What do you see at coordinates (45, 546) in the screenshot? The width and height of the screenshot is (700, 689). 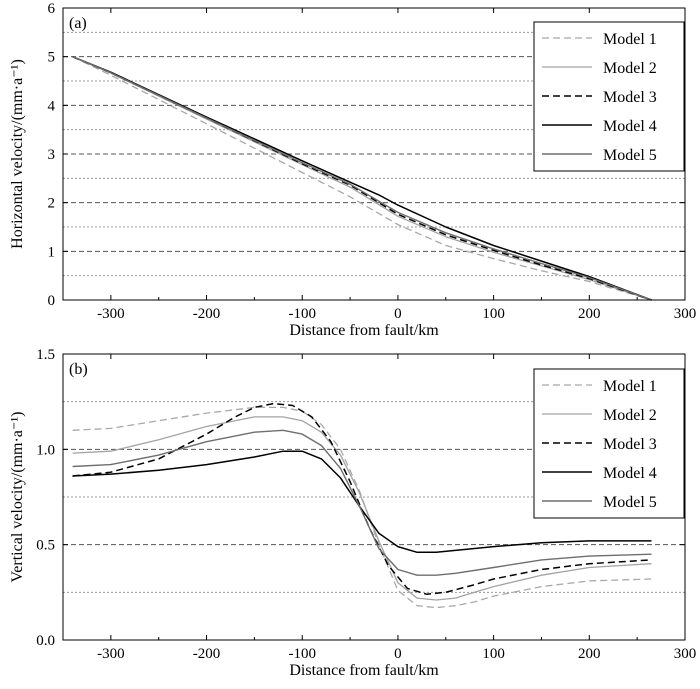 I see `y-tick-label: 0.5` at bounding box center [45, 546].